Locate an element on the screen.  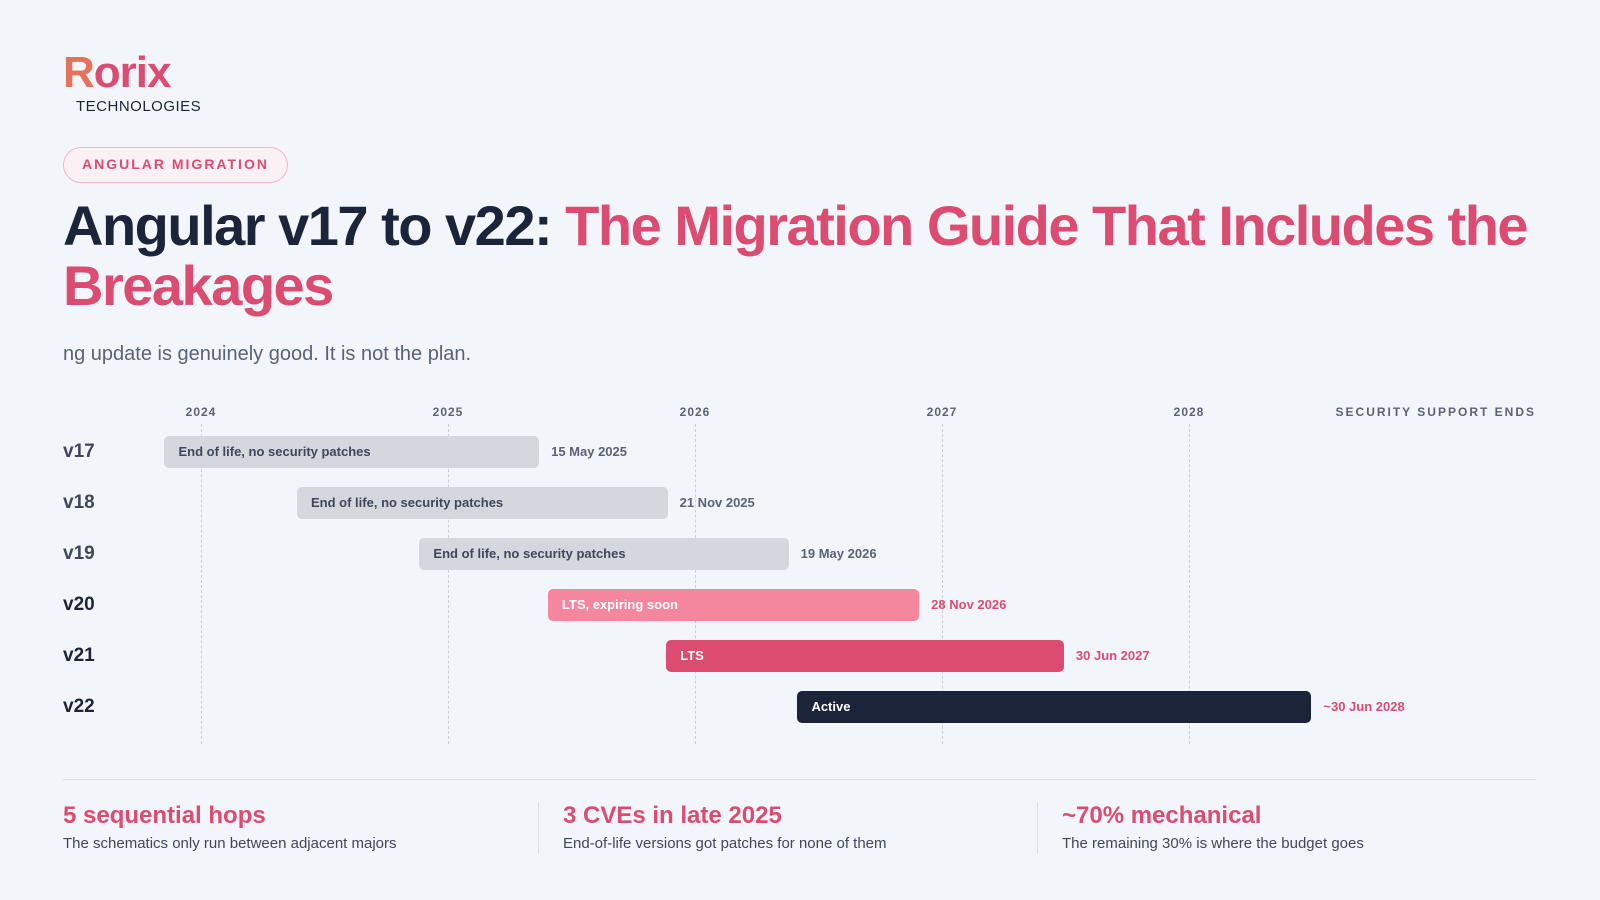
stat-value: ~70% mechanical is located at coordinates (1162, 815).